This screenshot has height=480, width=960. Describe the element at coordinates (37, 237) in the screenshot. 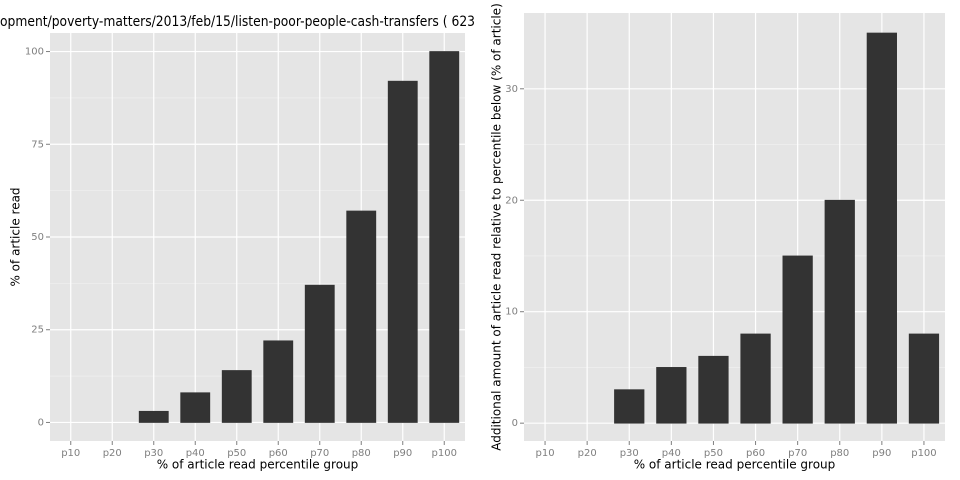

I see `y-tick-label: 50` at that location.